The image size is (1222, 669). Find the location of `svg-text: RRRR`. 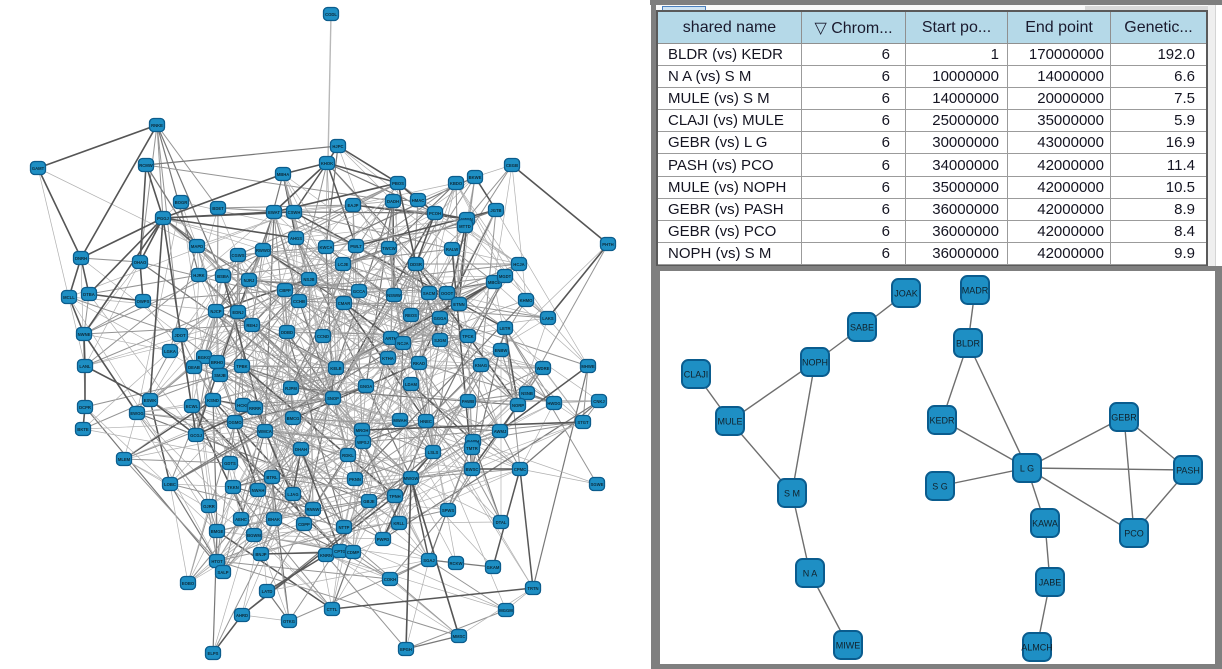

svg-text: RRRR is located at coordinates (255, 408).